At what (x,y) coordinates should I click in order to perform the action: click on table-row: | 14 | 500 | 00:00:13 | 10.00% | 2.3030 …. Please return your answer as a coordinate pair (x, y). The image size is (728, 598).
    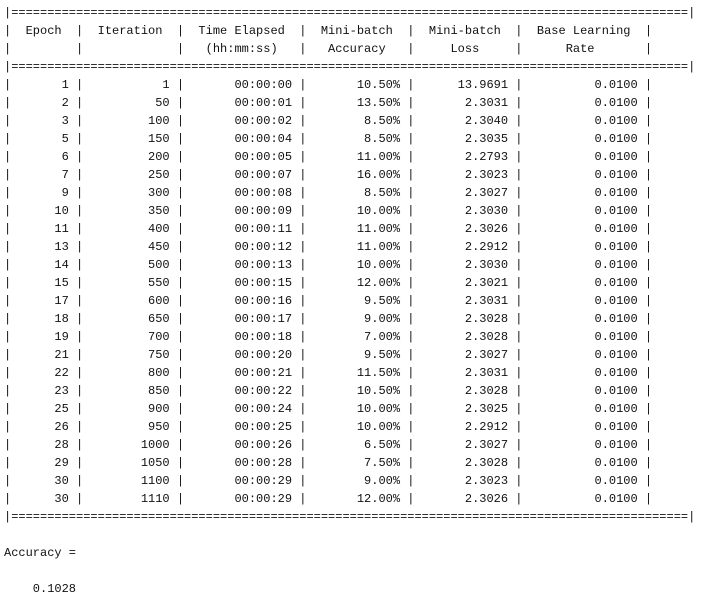
    Looking at the image, I should click on (328, 265).